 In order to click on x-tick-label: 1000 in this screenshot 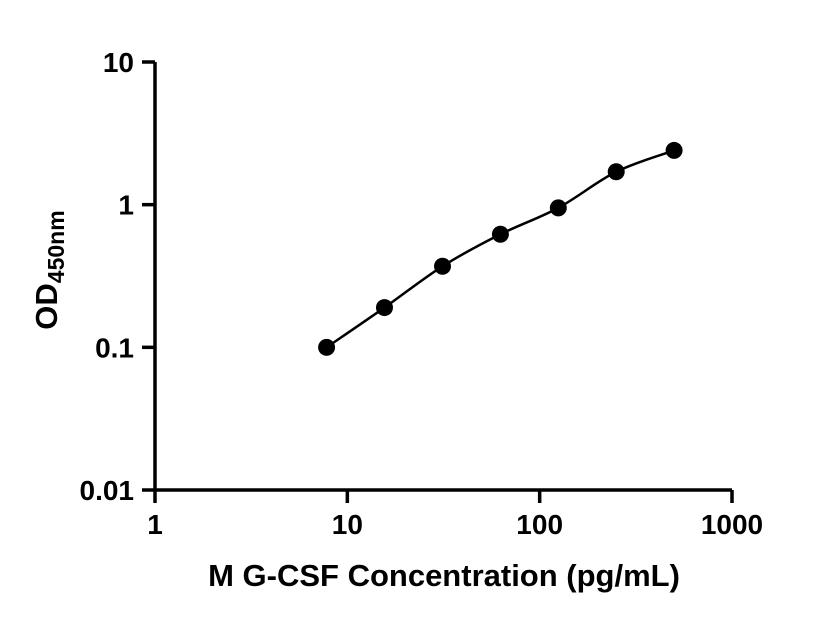, I will do `click(732, 524)`.